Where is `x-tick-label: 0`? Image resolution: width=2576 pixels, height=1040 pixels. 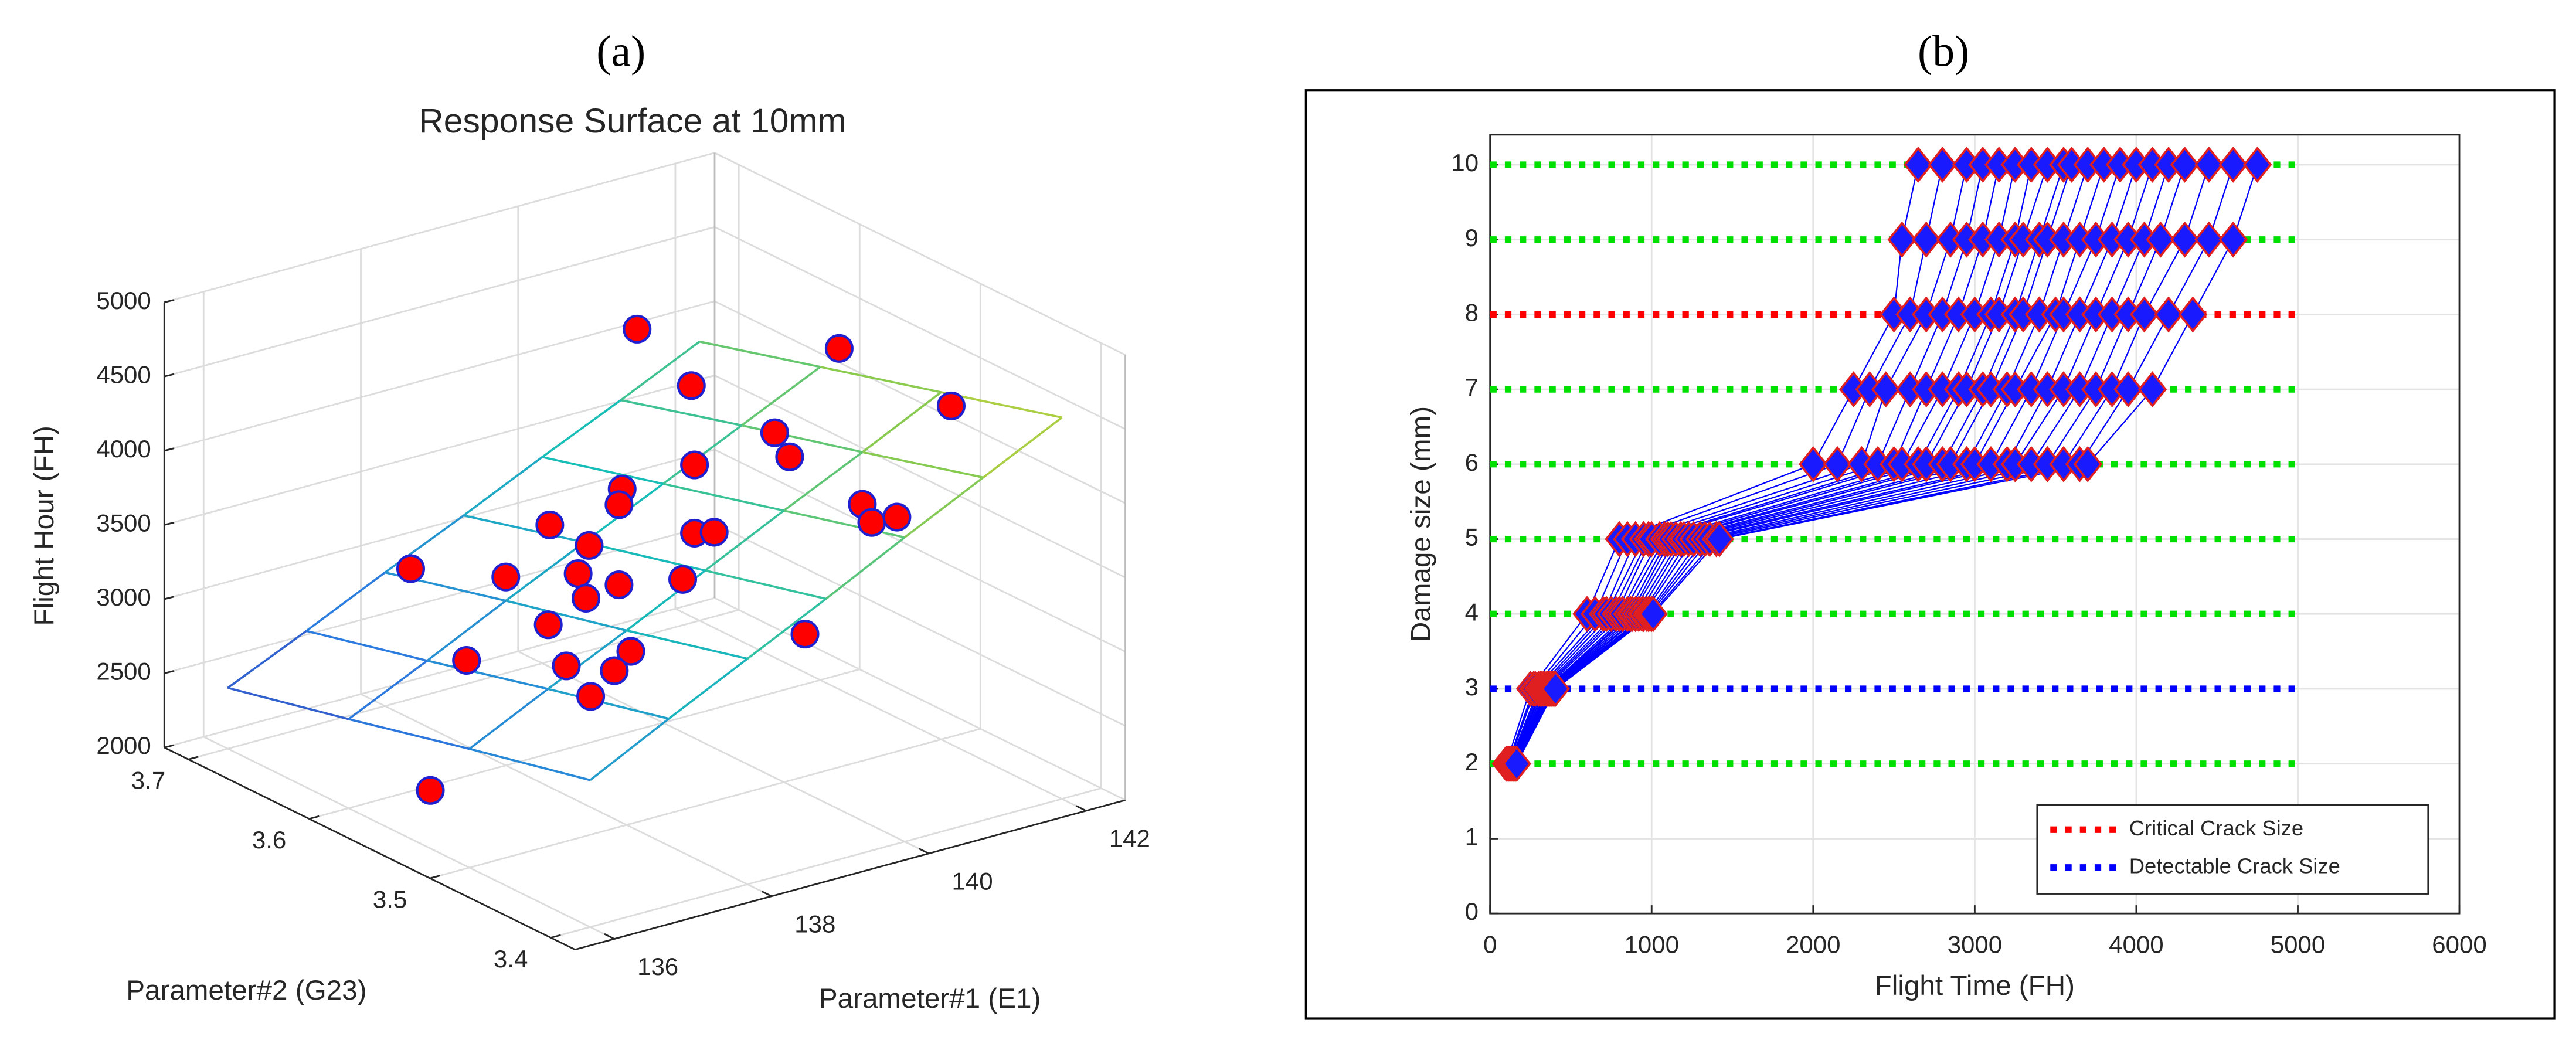 x-tick-label: 0 is located at coordinates (1490, 944).